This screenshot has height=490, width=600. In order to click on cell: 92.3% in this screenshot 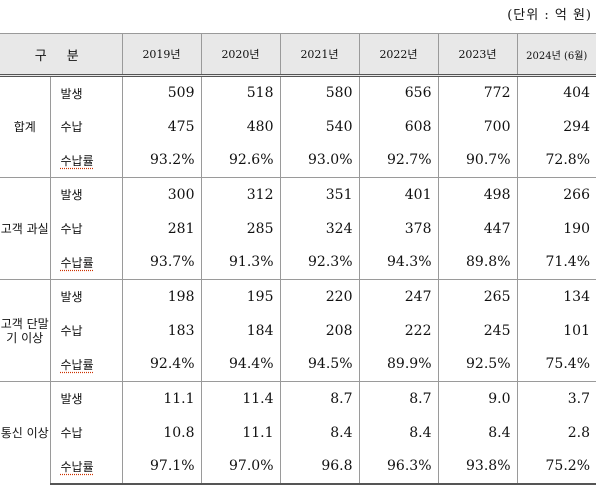, I will do `click(319, 262)`.